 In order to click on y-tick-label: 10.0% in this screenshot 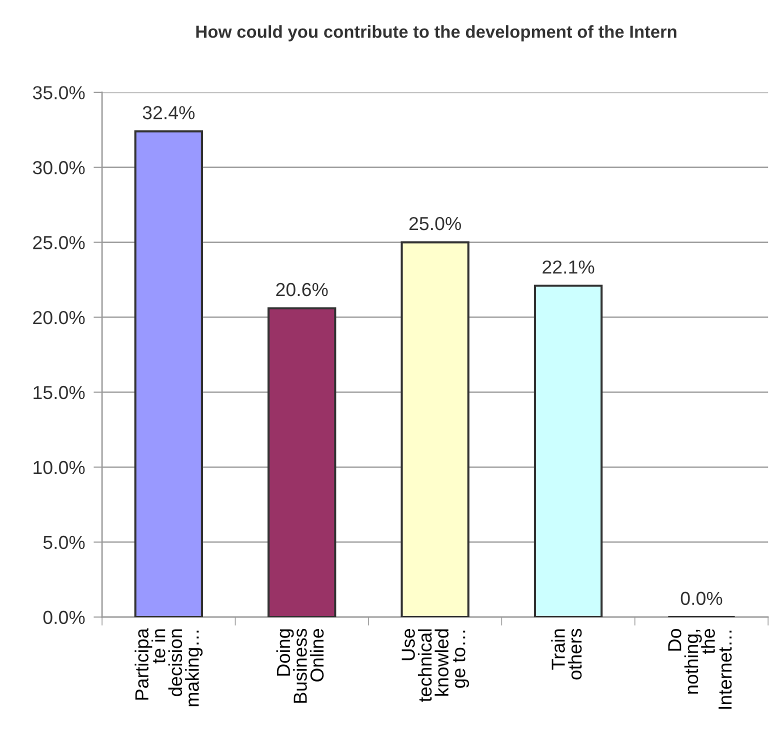, I will do `click(59, 467)`.